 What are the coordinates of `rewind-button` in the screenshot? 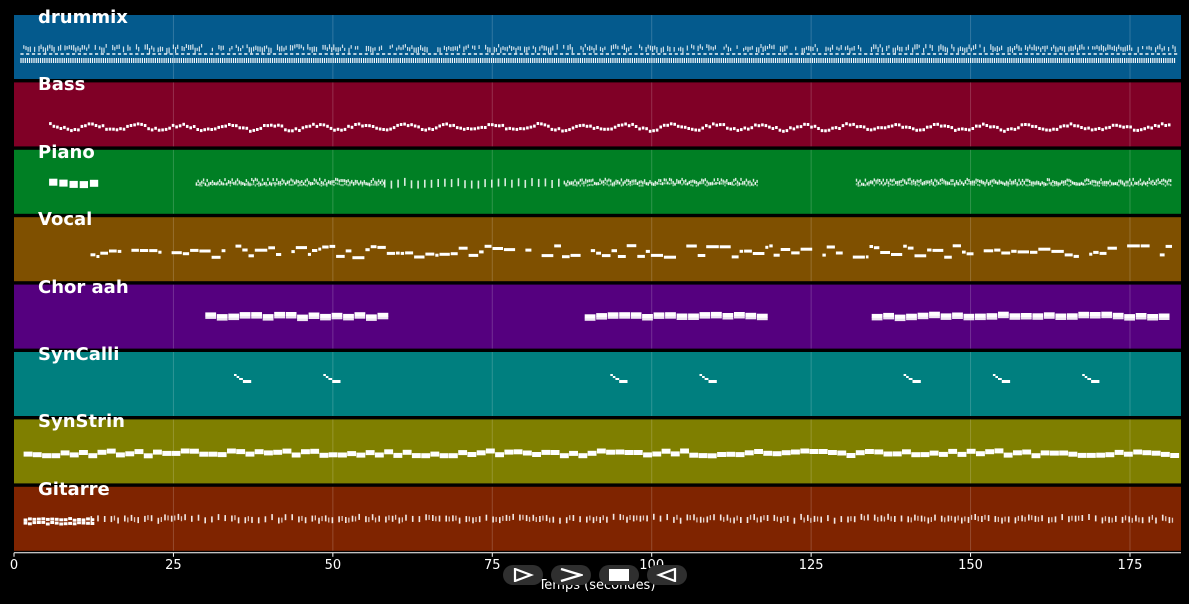 It's located at (667, 575).